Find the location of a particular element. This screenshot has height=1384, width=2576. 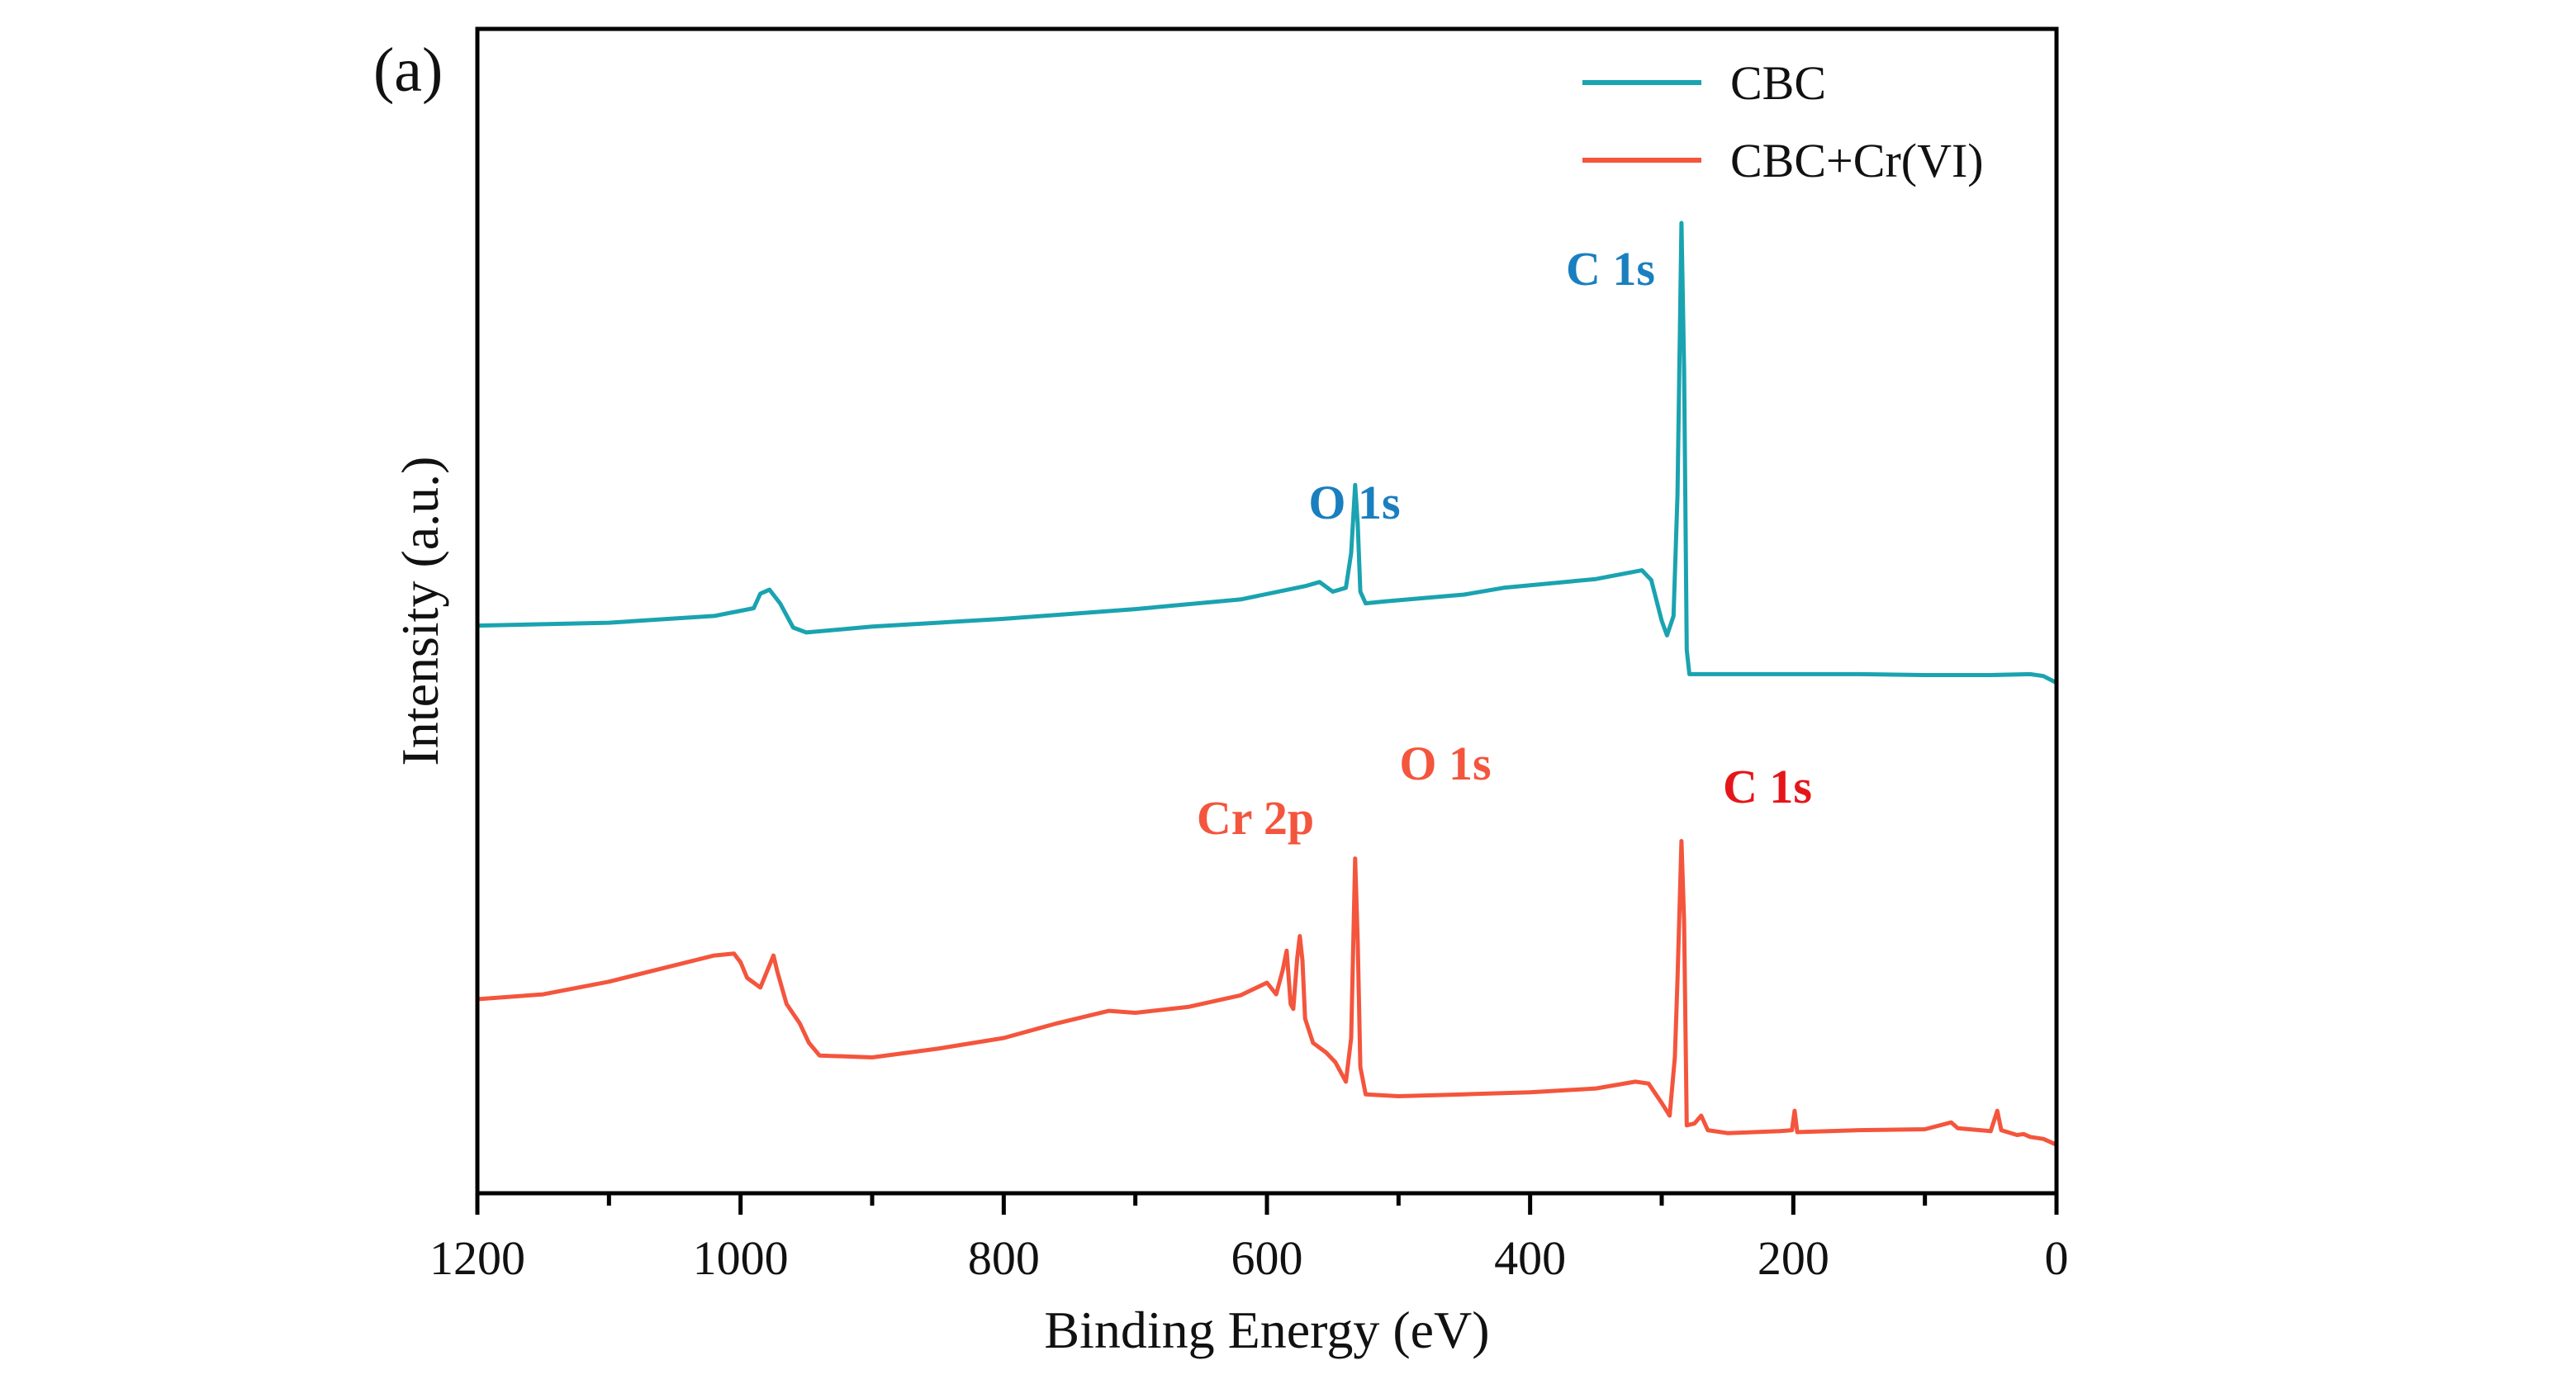

legend-label: CBC+Cr(VI) is located at coordinates (1857, 160).